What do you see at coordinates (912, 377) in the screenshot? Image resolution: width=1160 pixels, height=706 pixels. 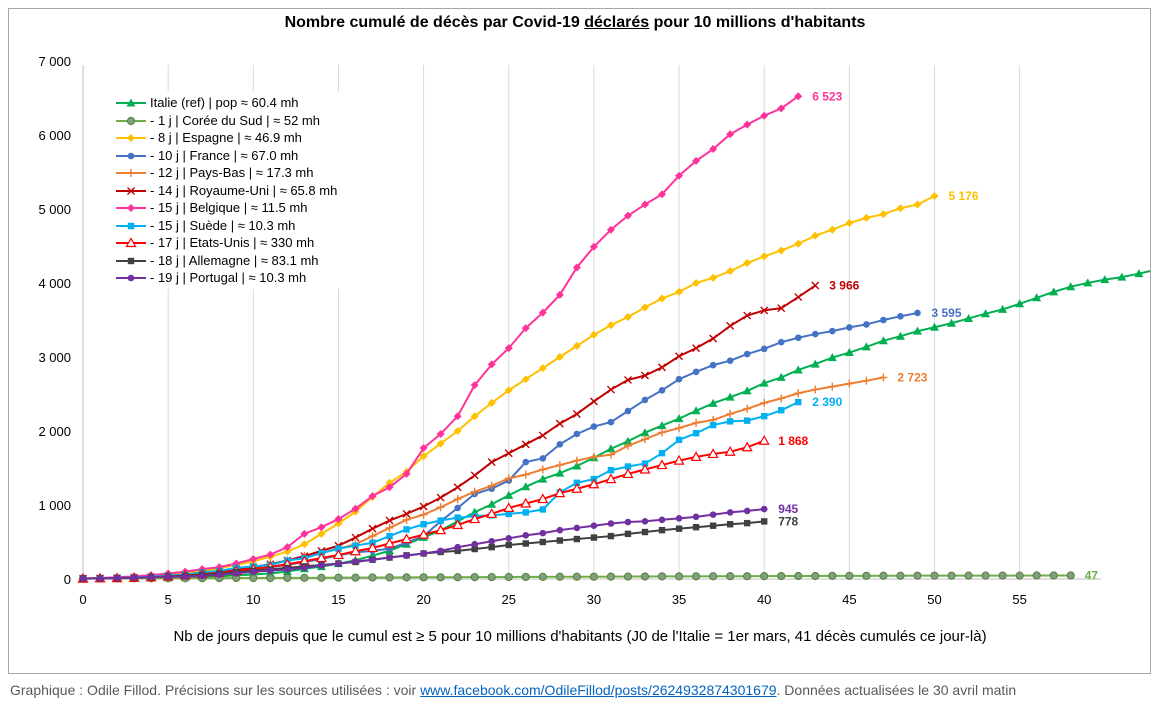 I see `end-value-label: 2 723` at bounding box center [912, 377].